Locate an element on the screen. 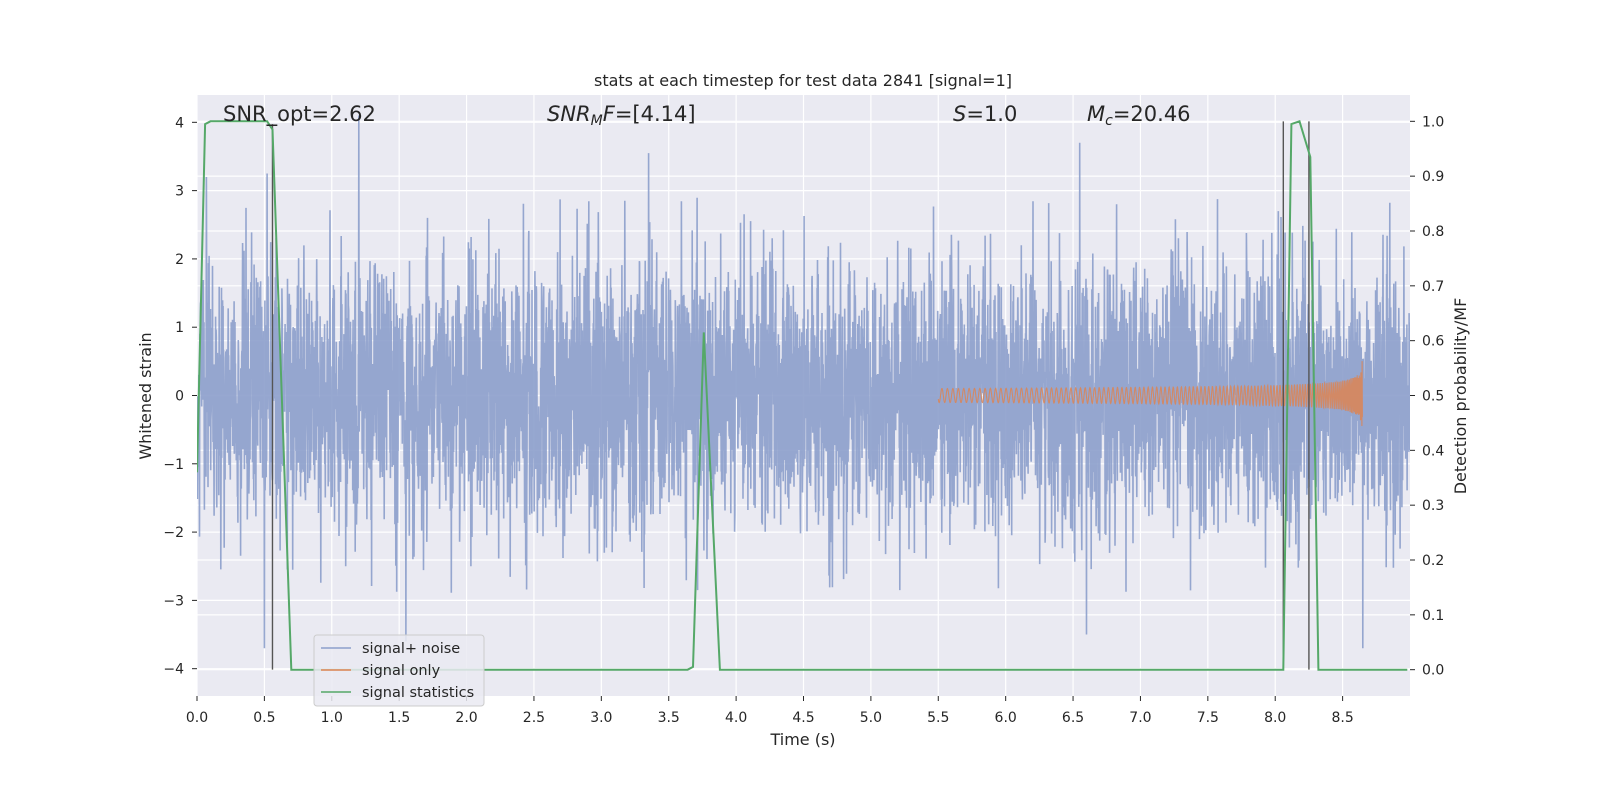 The width and height of the screenshot is (1600, 800). annotation-snr-mf-value: =[4.14] is located at coordinates (655, 114).